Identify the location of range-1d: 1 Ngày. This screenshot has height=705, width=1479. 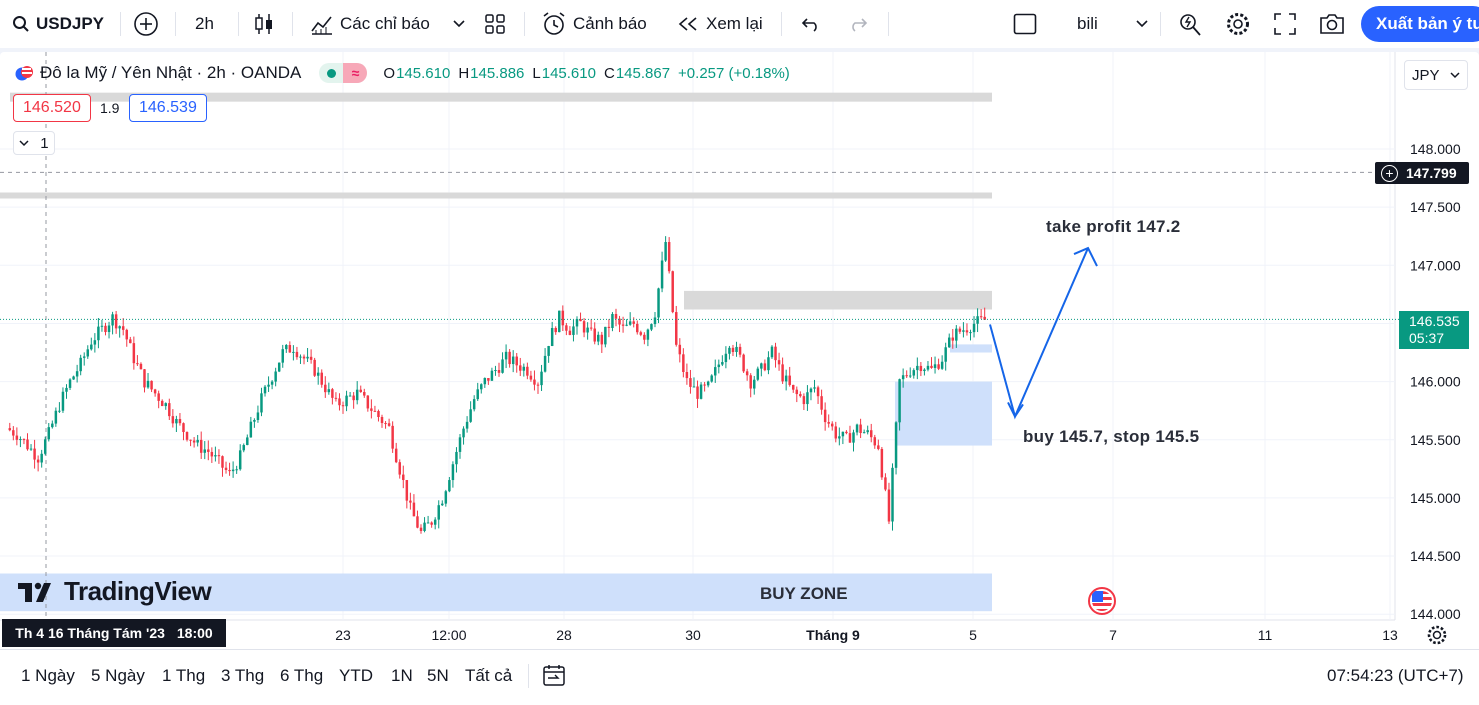
(48, 675).